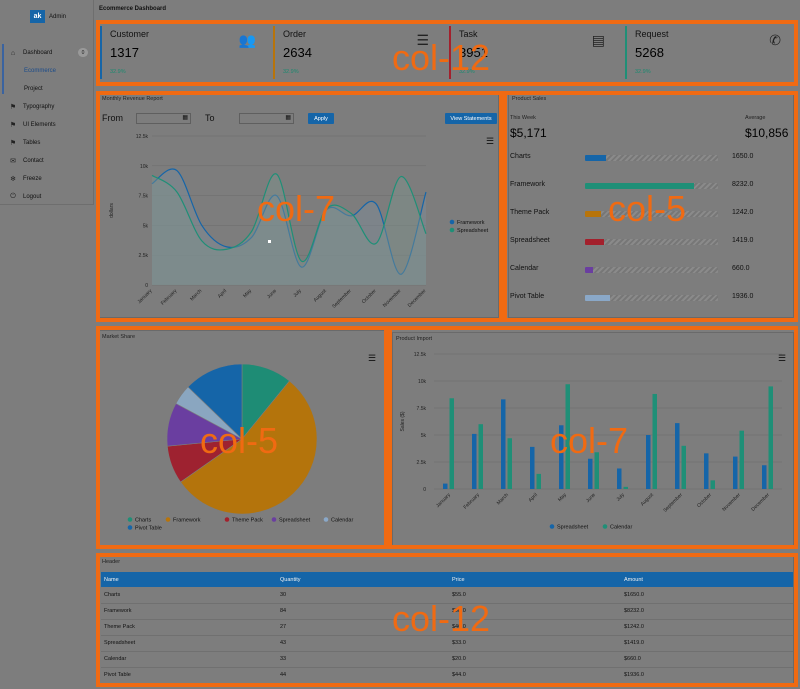 Image resolution: width=800 pixels, height=689 pixels. I want to click on market-menu-icon: ☰, so click(372, 358).